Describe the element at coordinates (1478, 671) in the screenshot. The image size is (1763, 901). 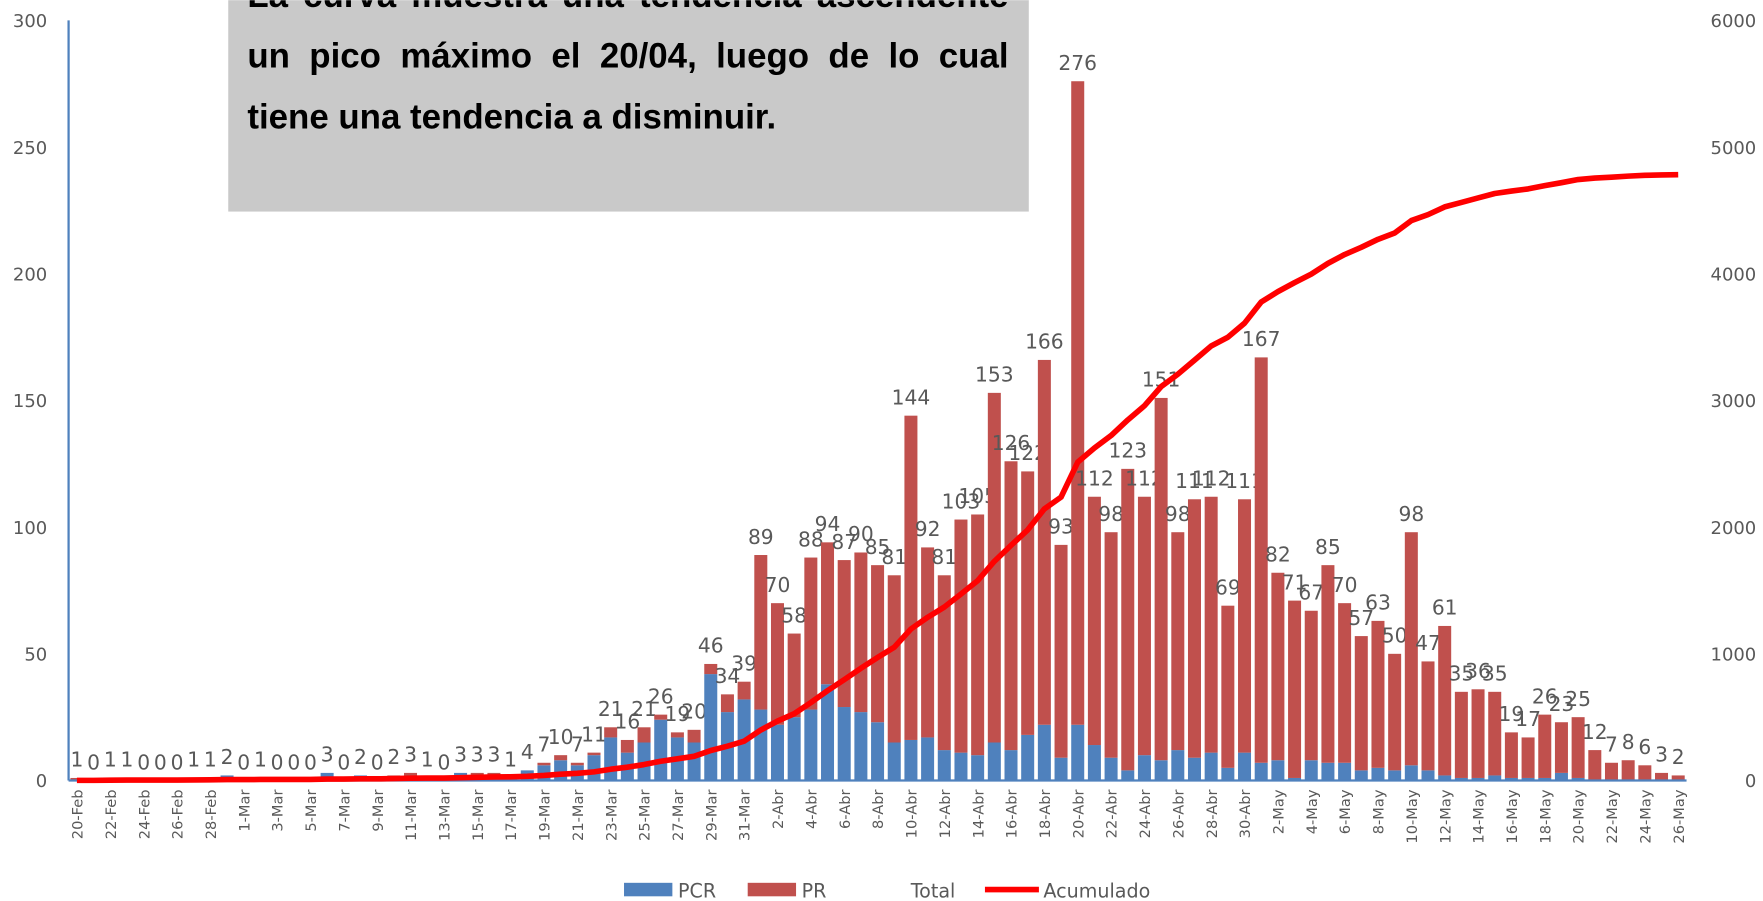
I see `total-label: 36` at that location.